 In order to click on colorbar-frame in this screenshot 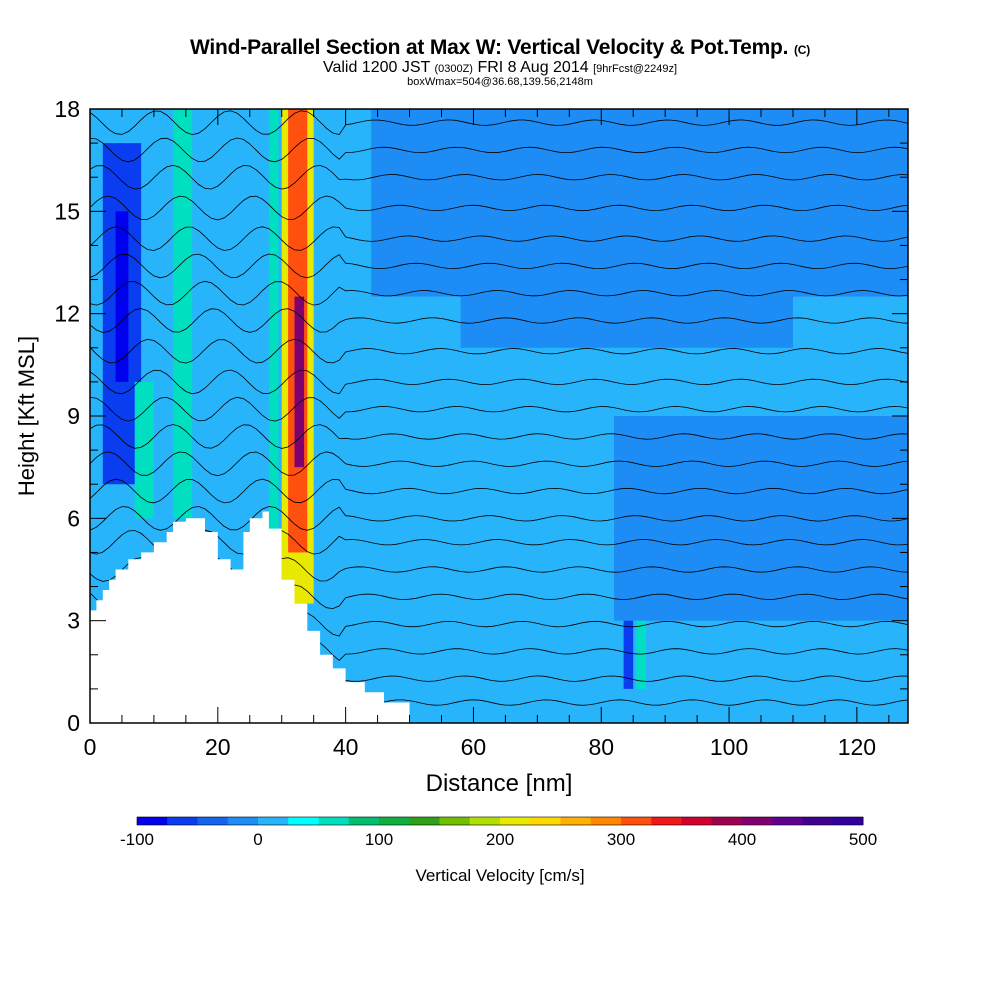, I will do `click(500, 821)`.